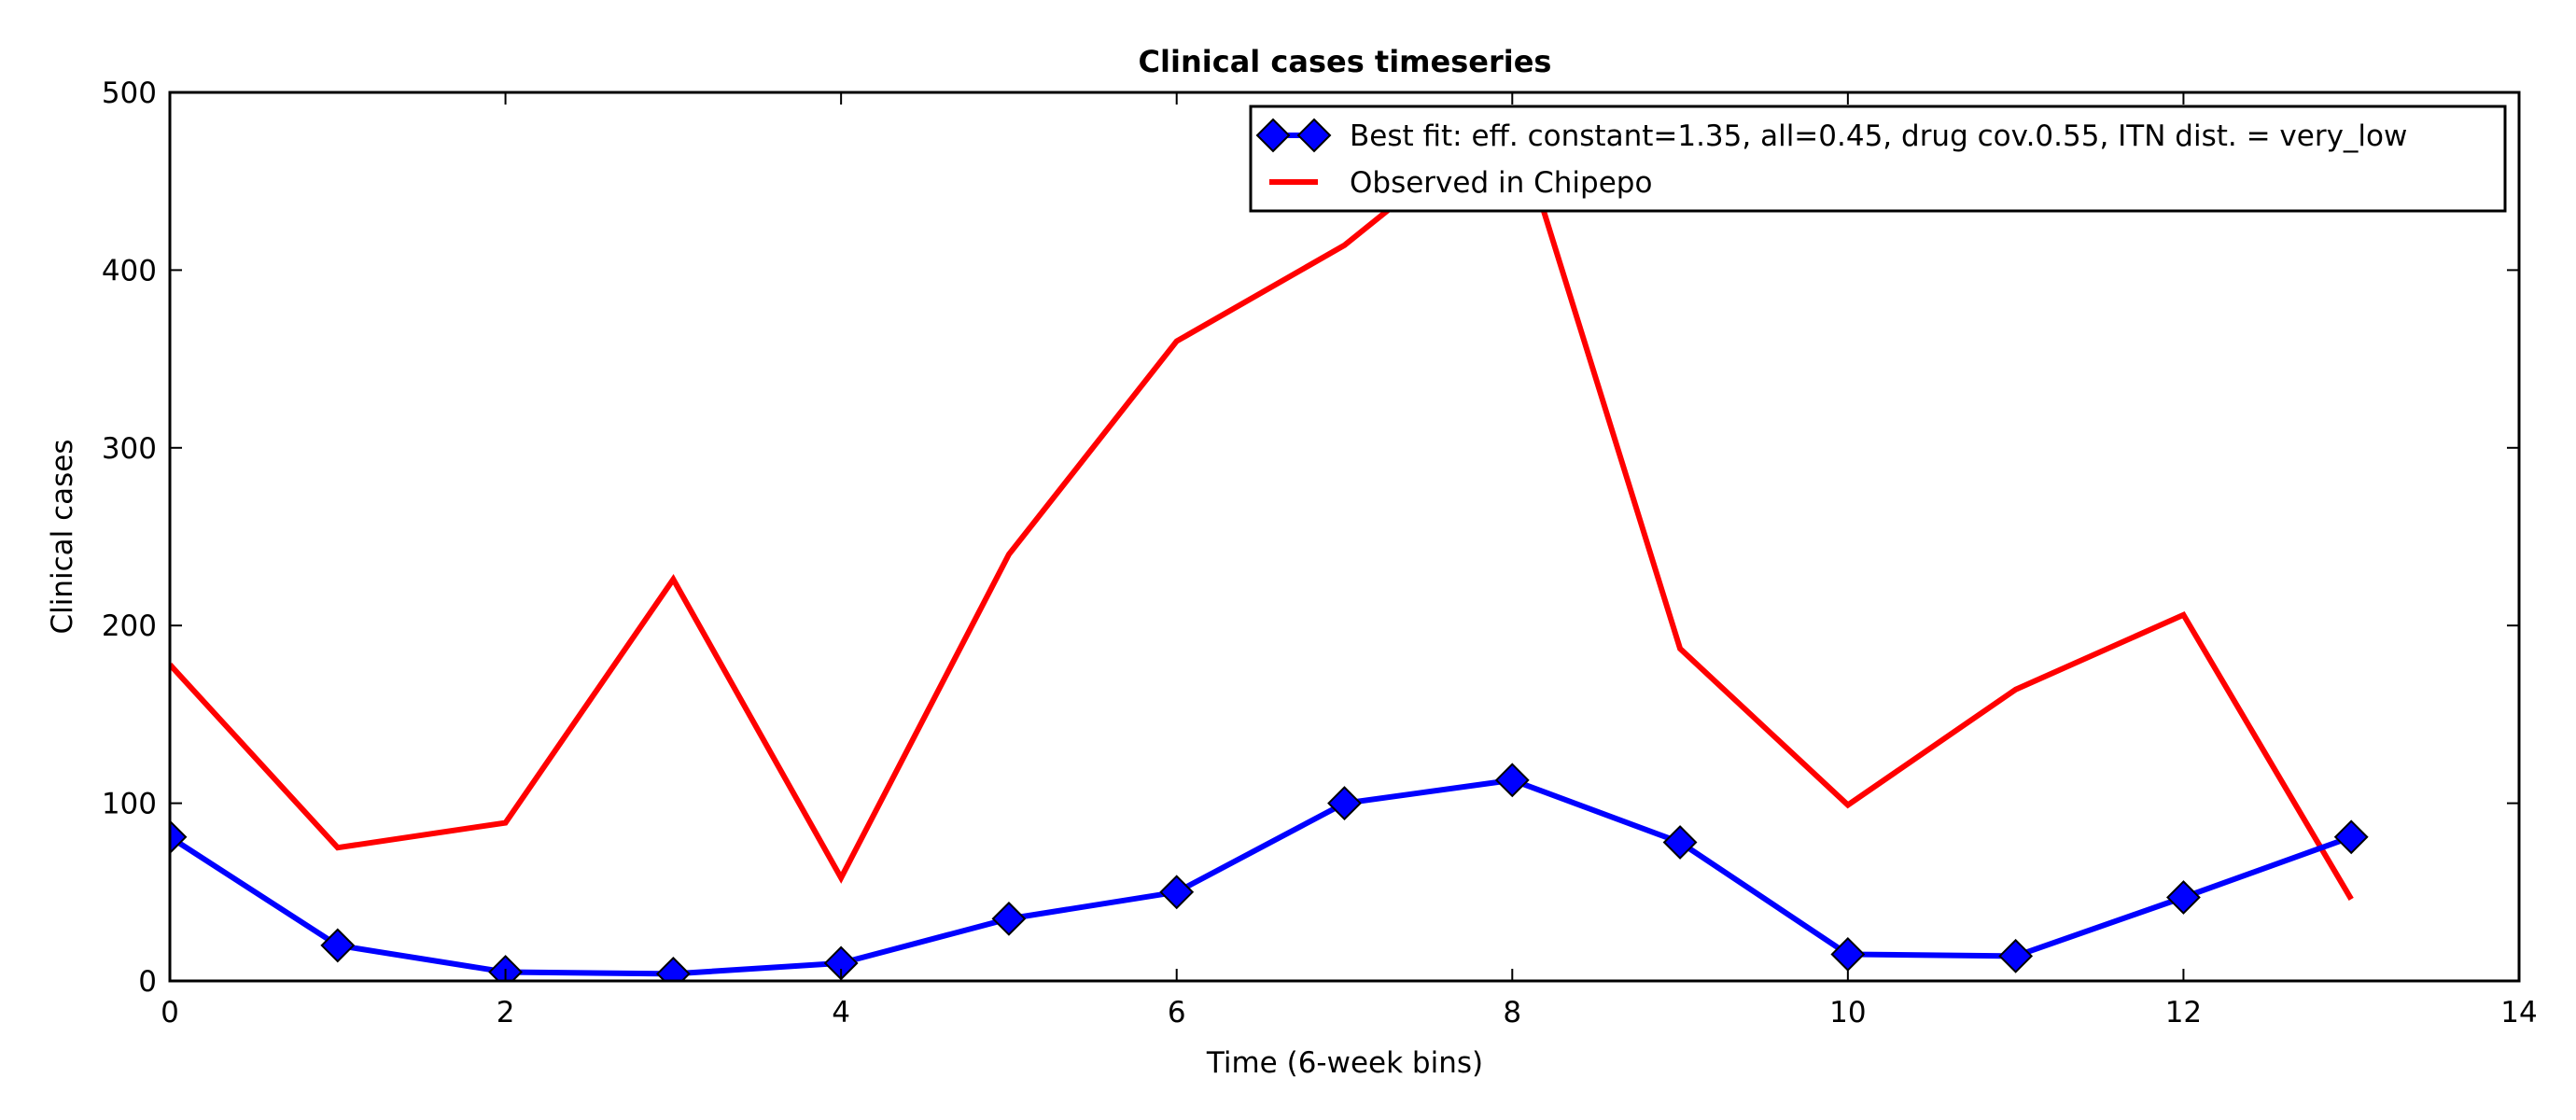 This screenshot has width=2576, height=1120. I want to click on legend-label: Observed in Chipepo, so click(1501, 183).